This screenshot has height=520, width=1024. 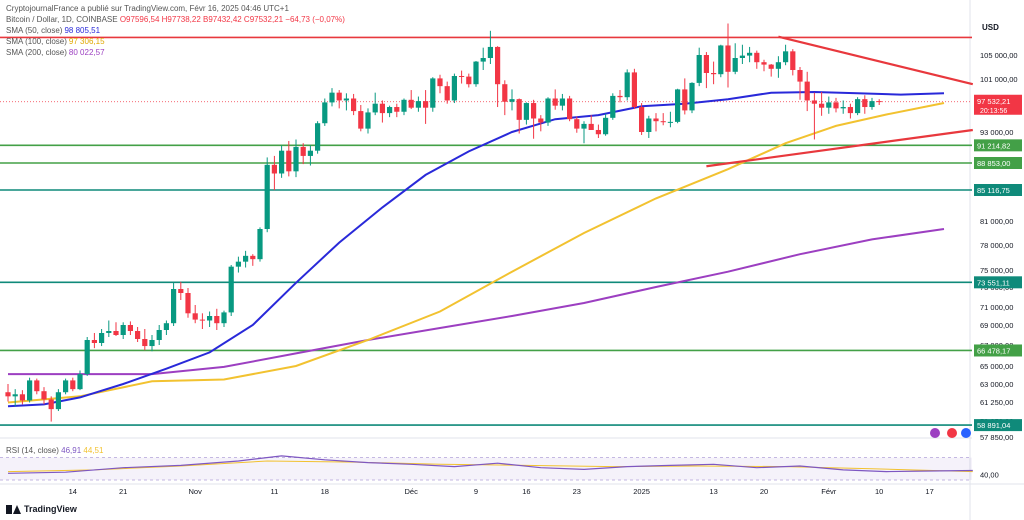 I want to click on sma100-value: 97 306,15, so click(x=86, y=41).